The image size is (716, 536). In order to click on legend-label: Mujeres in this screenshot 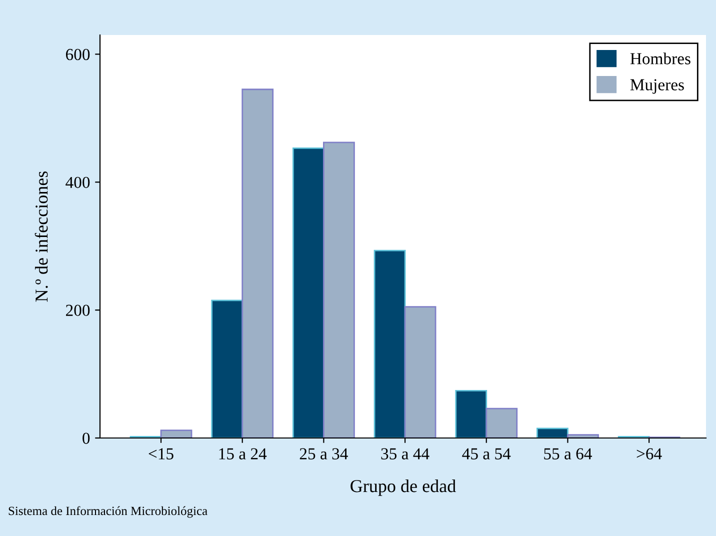, I will do `click(657, 86)`.